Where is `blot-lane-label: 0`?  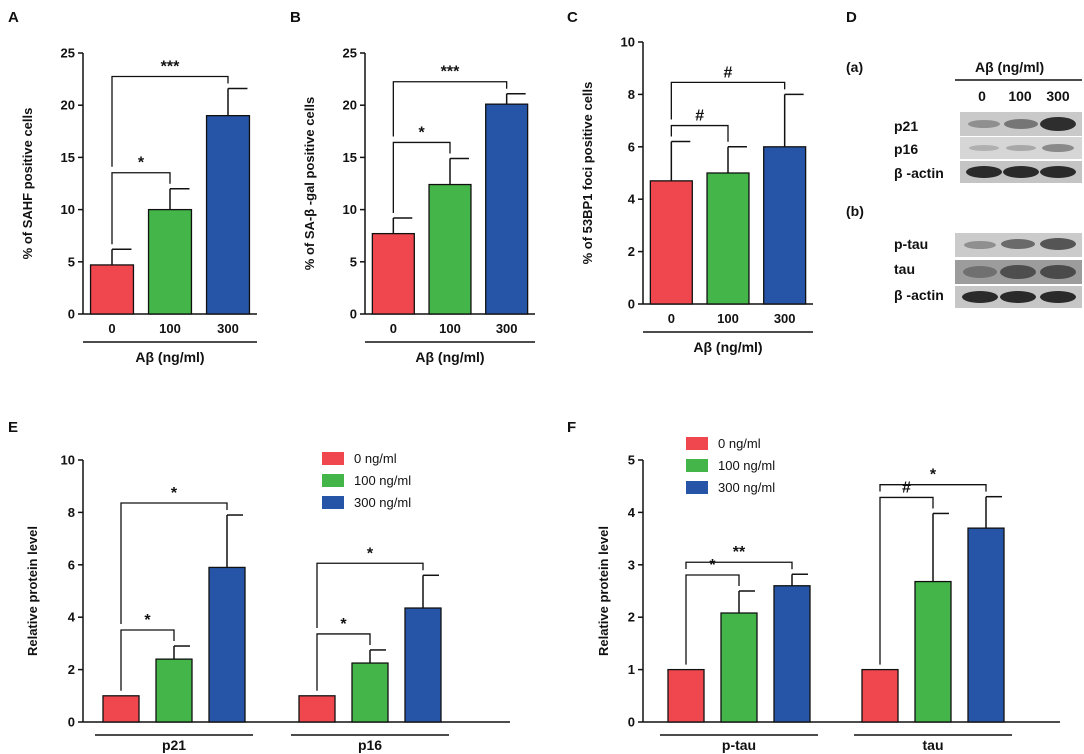
blot-lane-label: 0 is located at coordinates (982, 96).